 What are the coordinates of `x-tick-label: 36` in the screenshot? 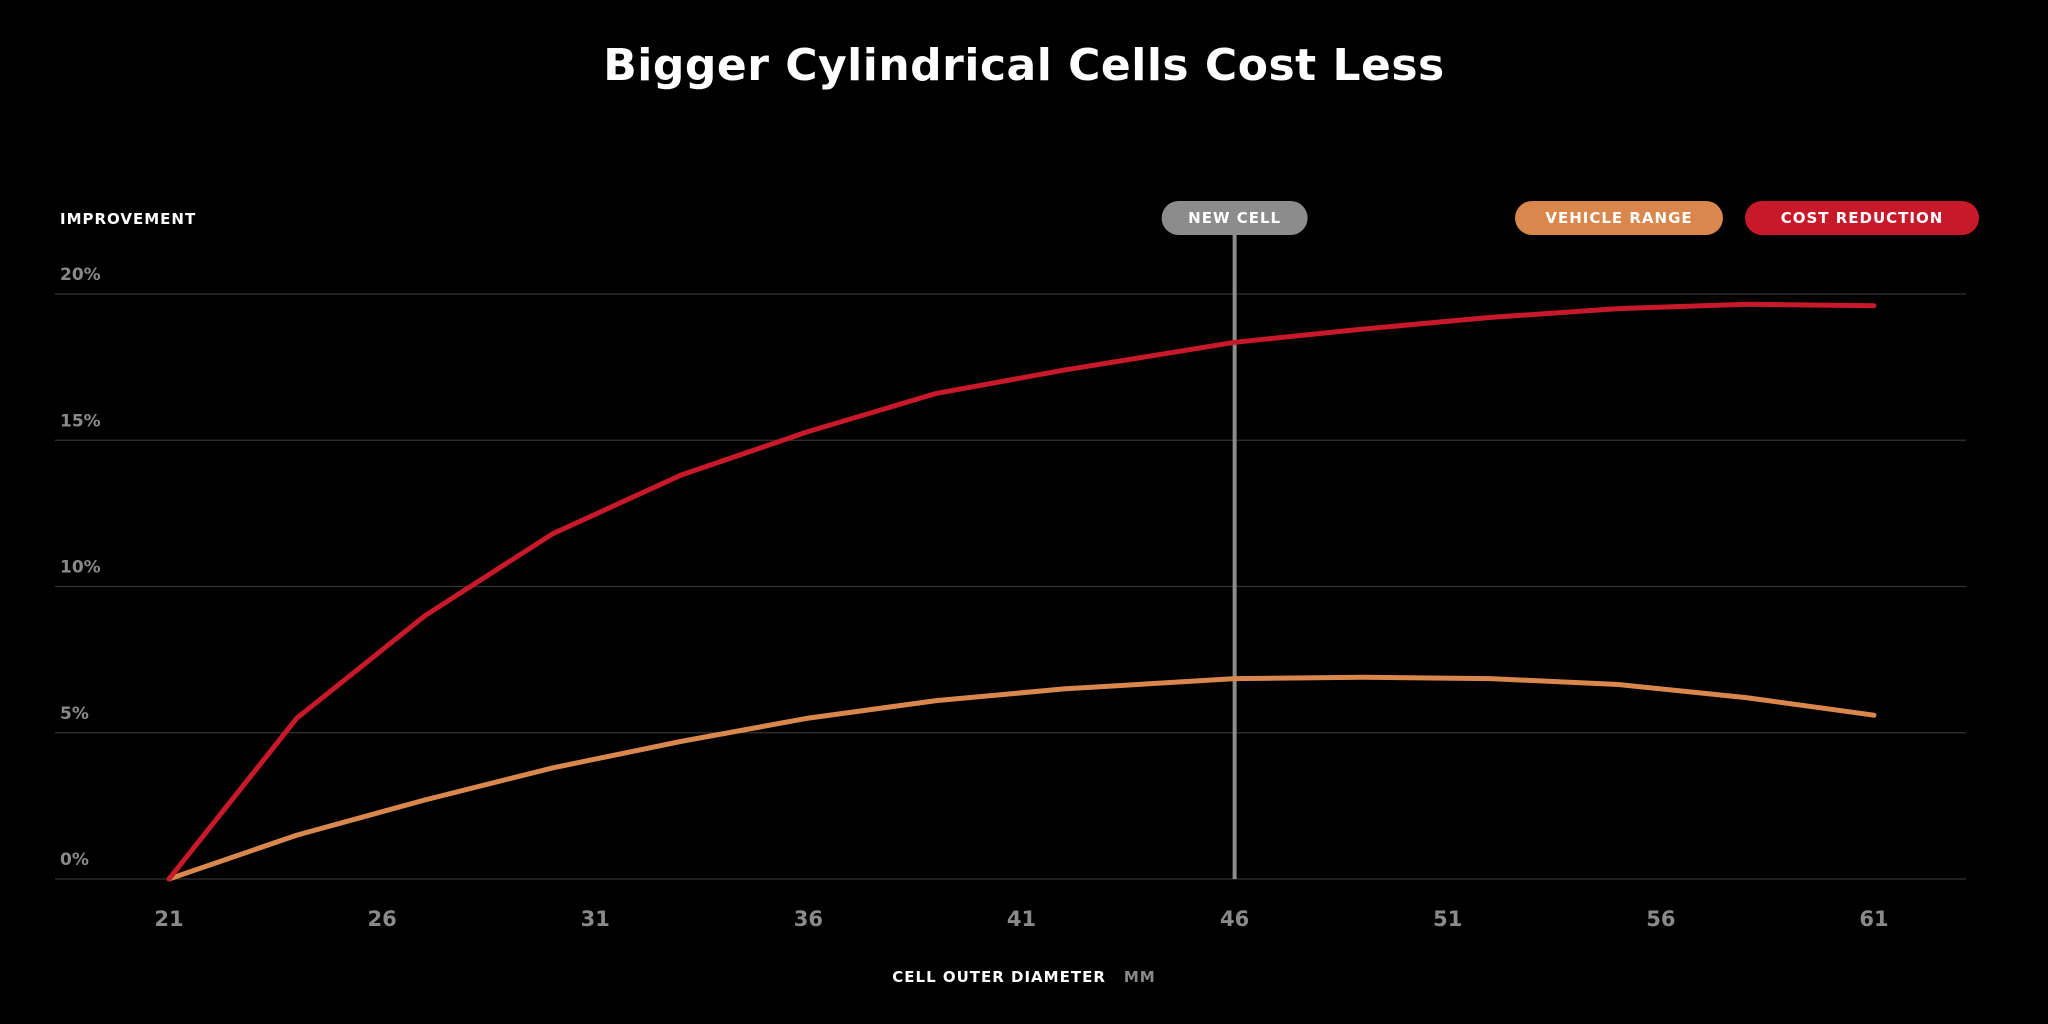 It's located at (808, 919).